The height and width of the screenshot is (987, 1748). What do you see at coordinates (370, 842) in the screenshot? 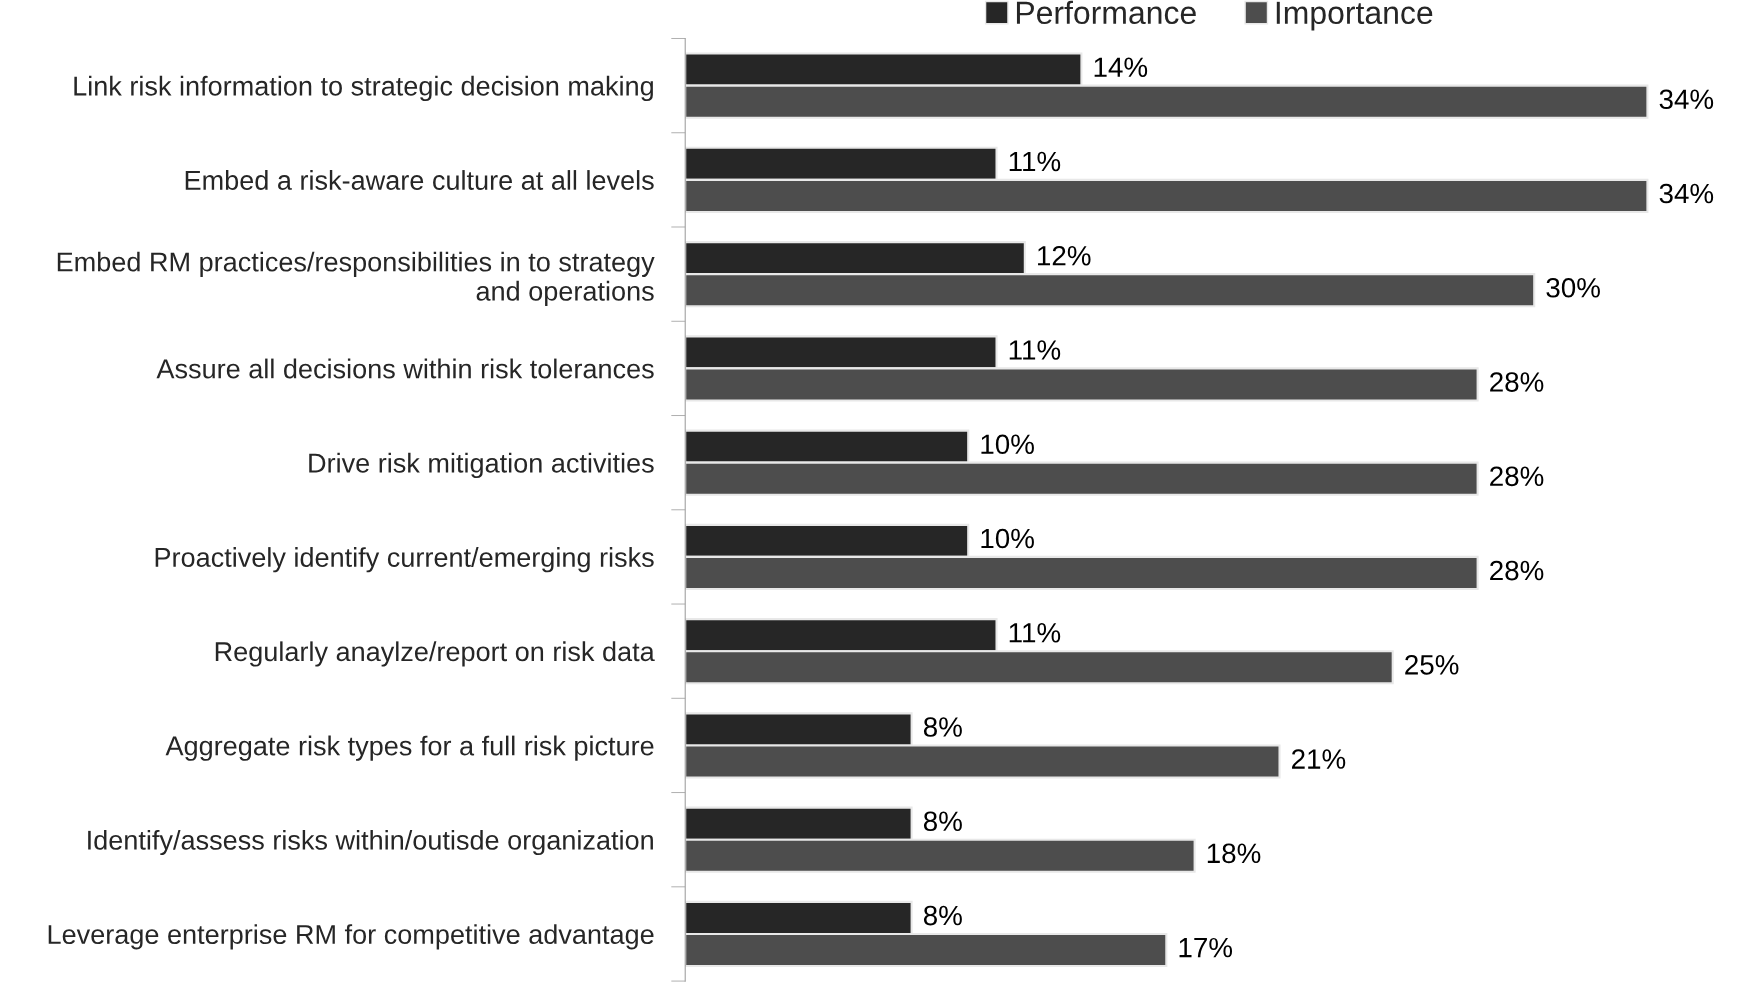
I see `y-tick-label: Identify/assess risks within/outisde organization` at bounding box center [370, 842].